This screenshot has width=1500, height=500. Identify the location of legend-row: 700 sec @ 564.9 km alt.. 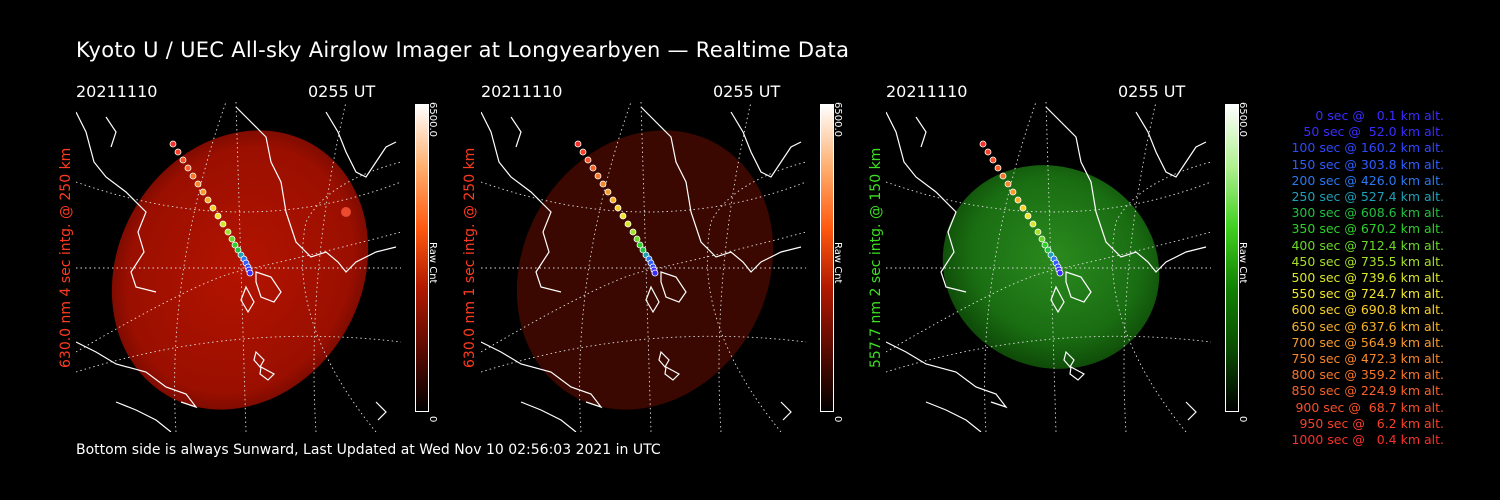
(1367, 342).